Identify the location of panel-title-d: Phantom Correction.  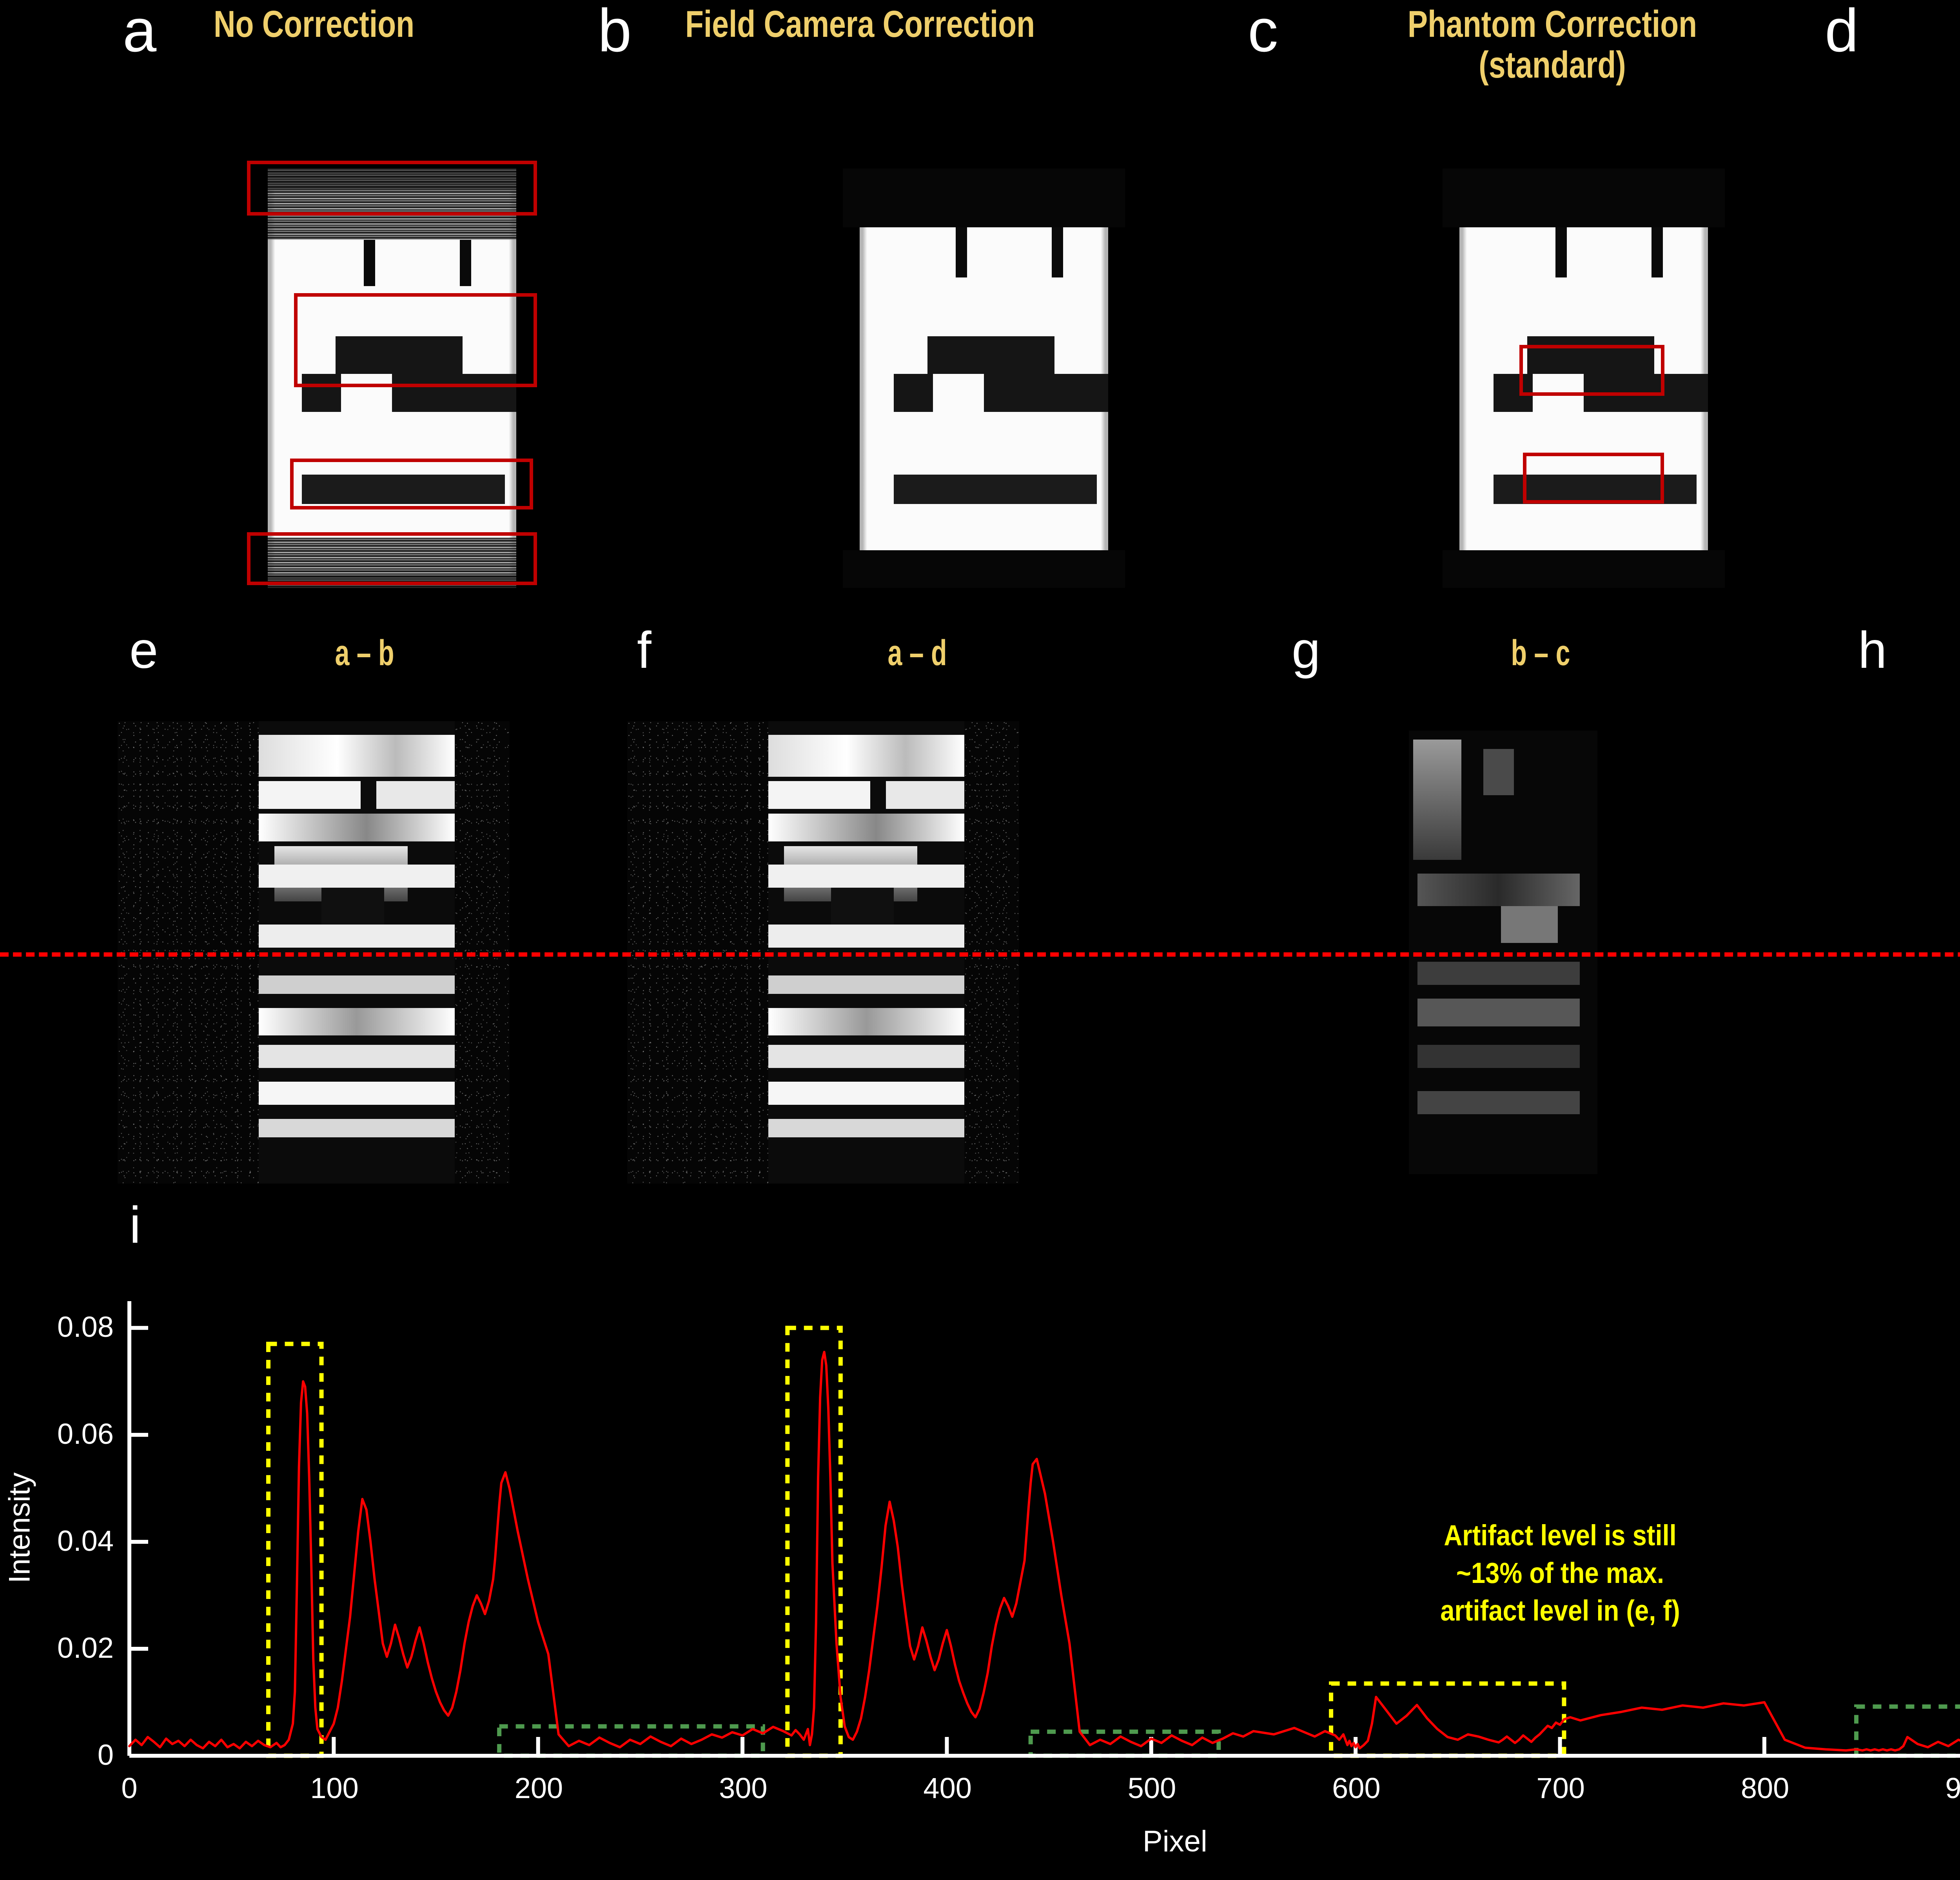
(1949, 24).